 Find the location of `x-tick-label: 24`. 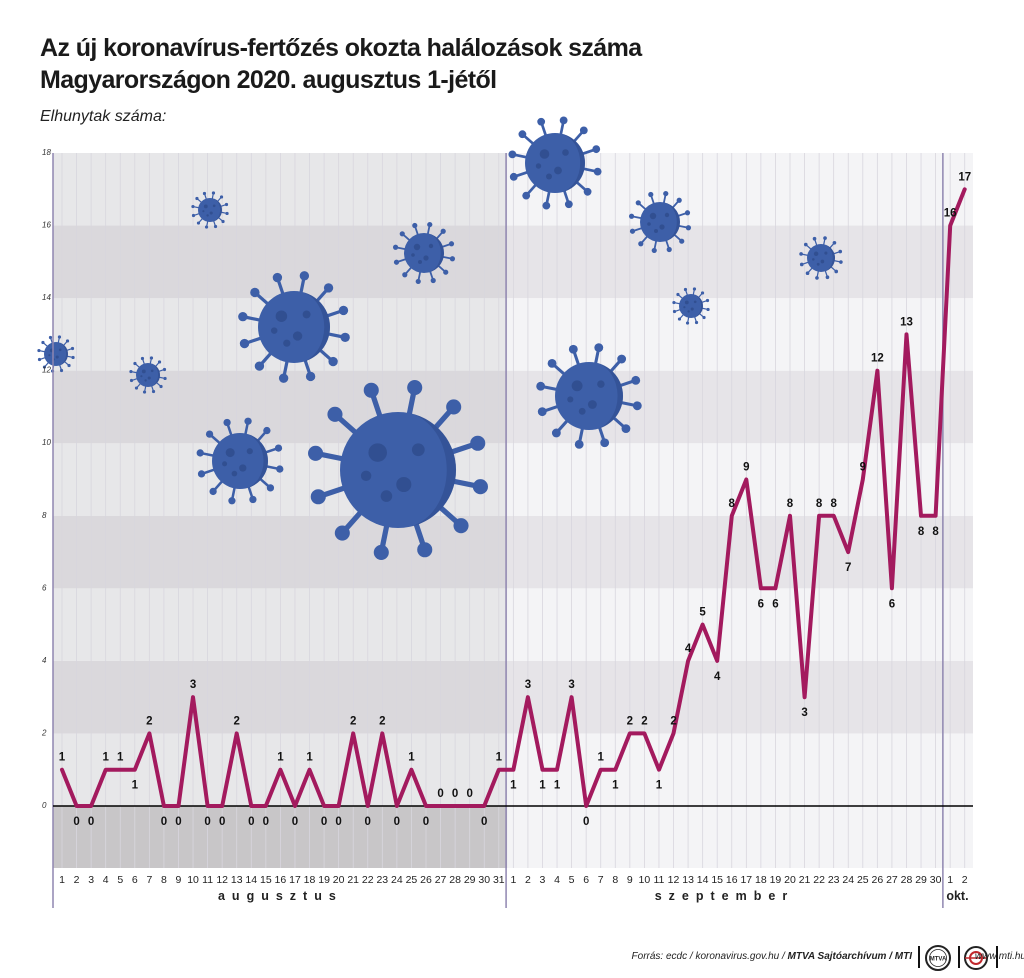

x-tick-label: 24 is located at coordinates (397, 880).